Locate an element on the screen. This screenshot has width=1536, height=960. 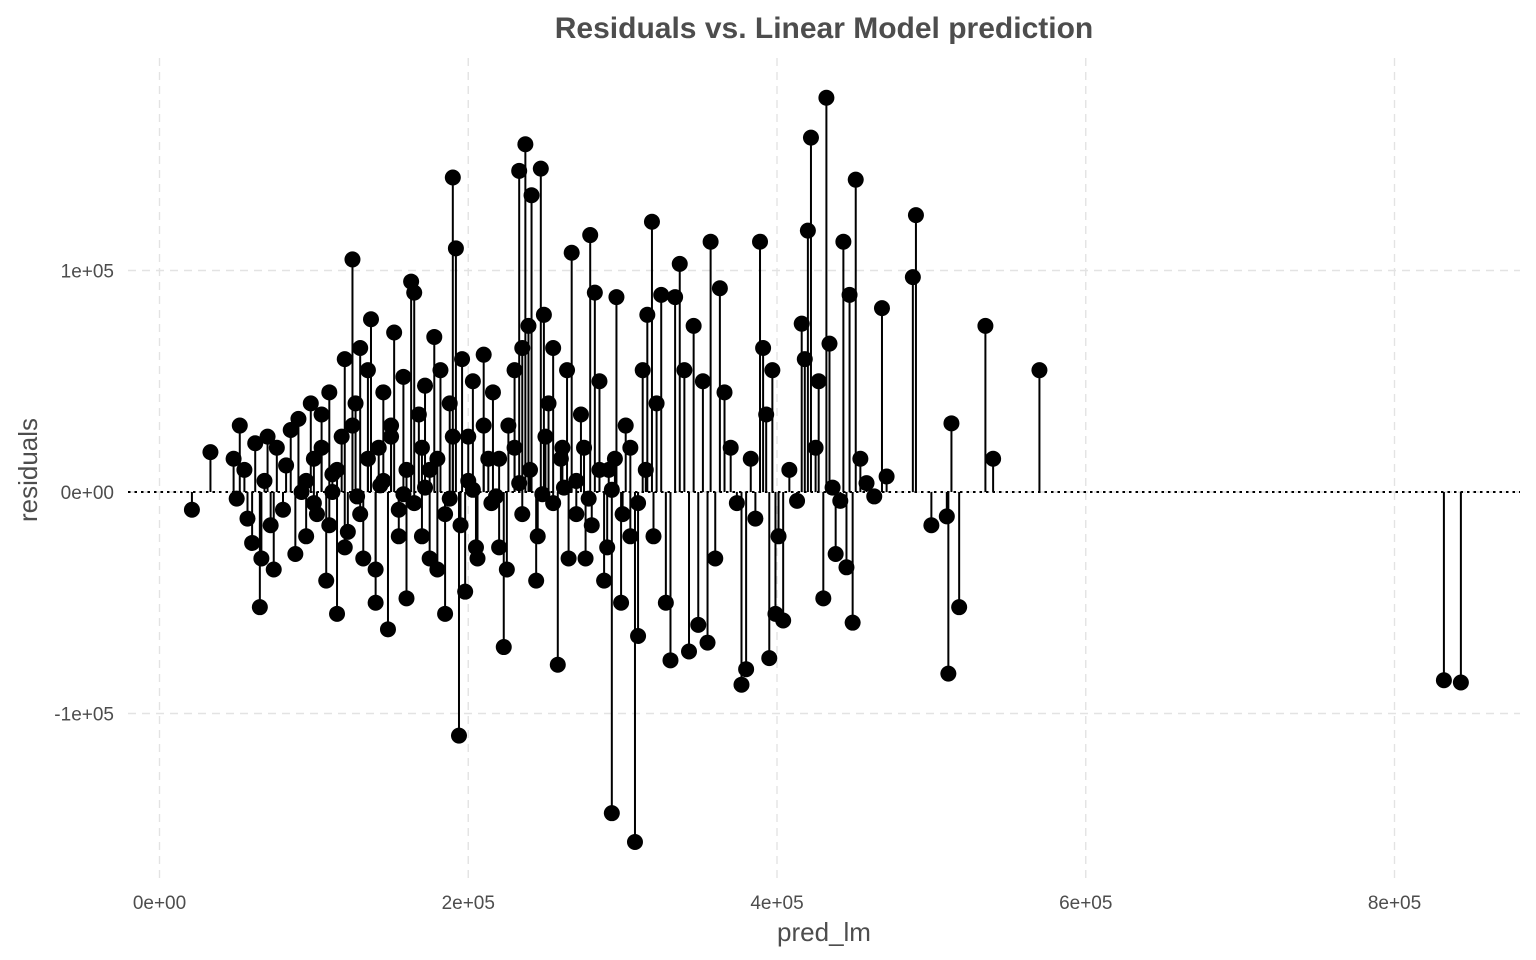
x-tick-label: 8e+05 is located at coordinates (1394, 903).